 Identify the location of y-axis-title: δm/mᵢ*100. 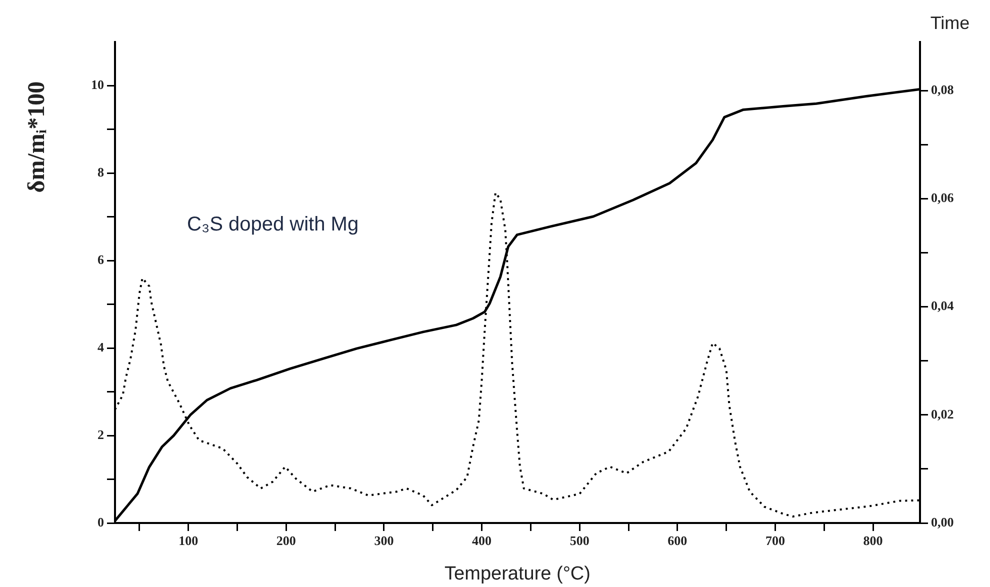
(37, 137).